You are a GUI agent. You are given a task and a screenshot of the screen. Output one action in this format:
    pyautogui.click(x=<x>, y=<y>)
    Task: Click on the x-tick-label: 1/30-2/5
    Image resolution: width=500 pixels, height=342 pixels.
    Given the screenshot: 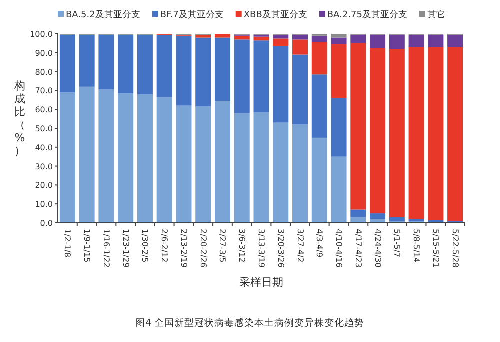 What is the action you would take?
    pyautogui.click(x=145, y=246)
    